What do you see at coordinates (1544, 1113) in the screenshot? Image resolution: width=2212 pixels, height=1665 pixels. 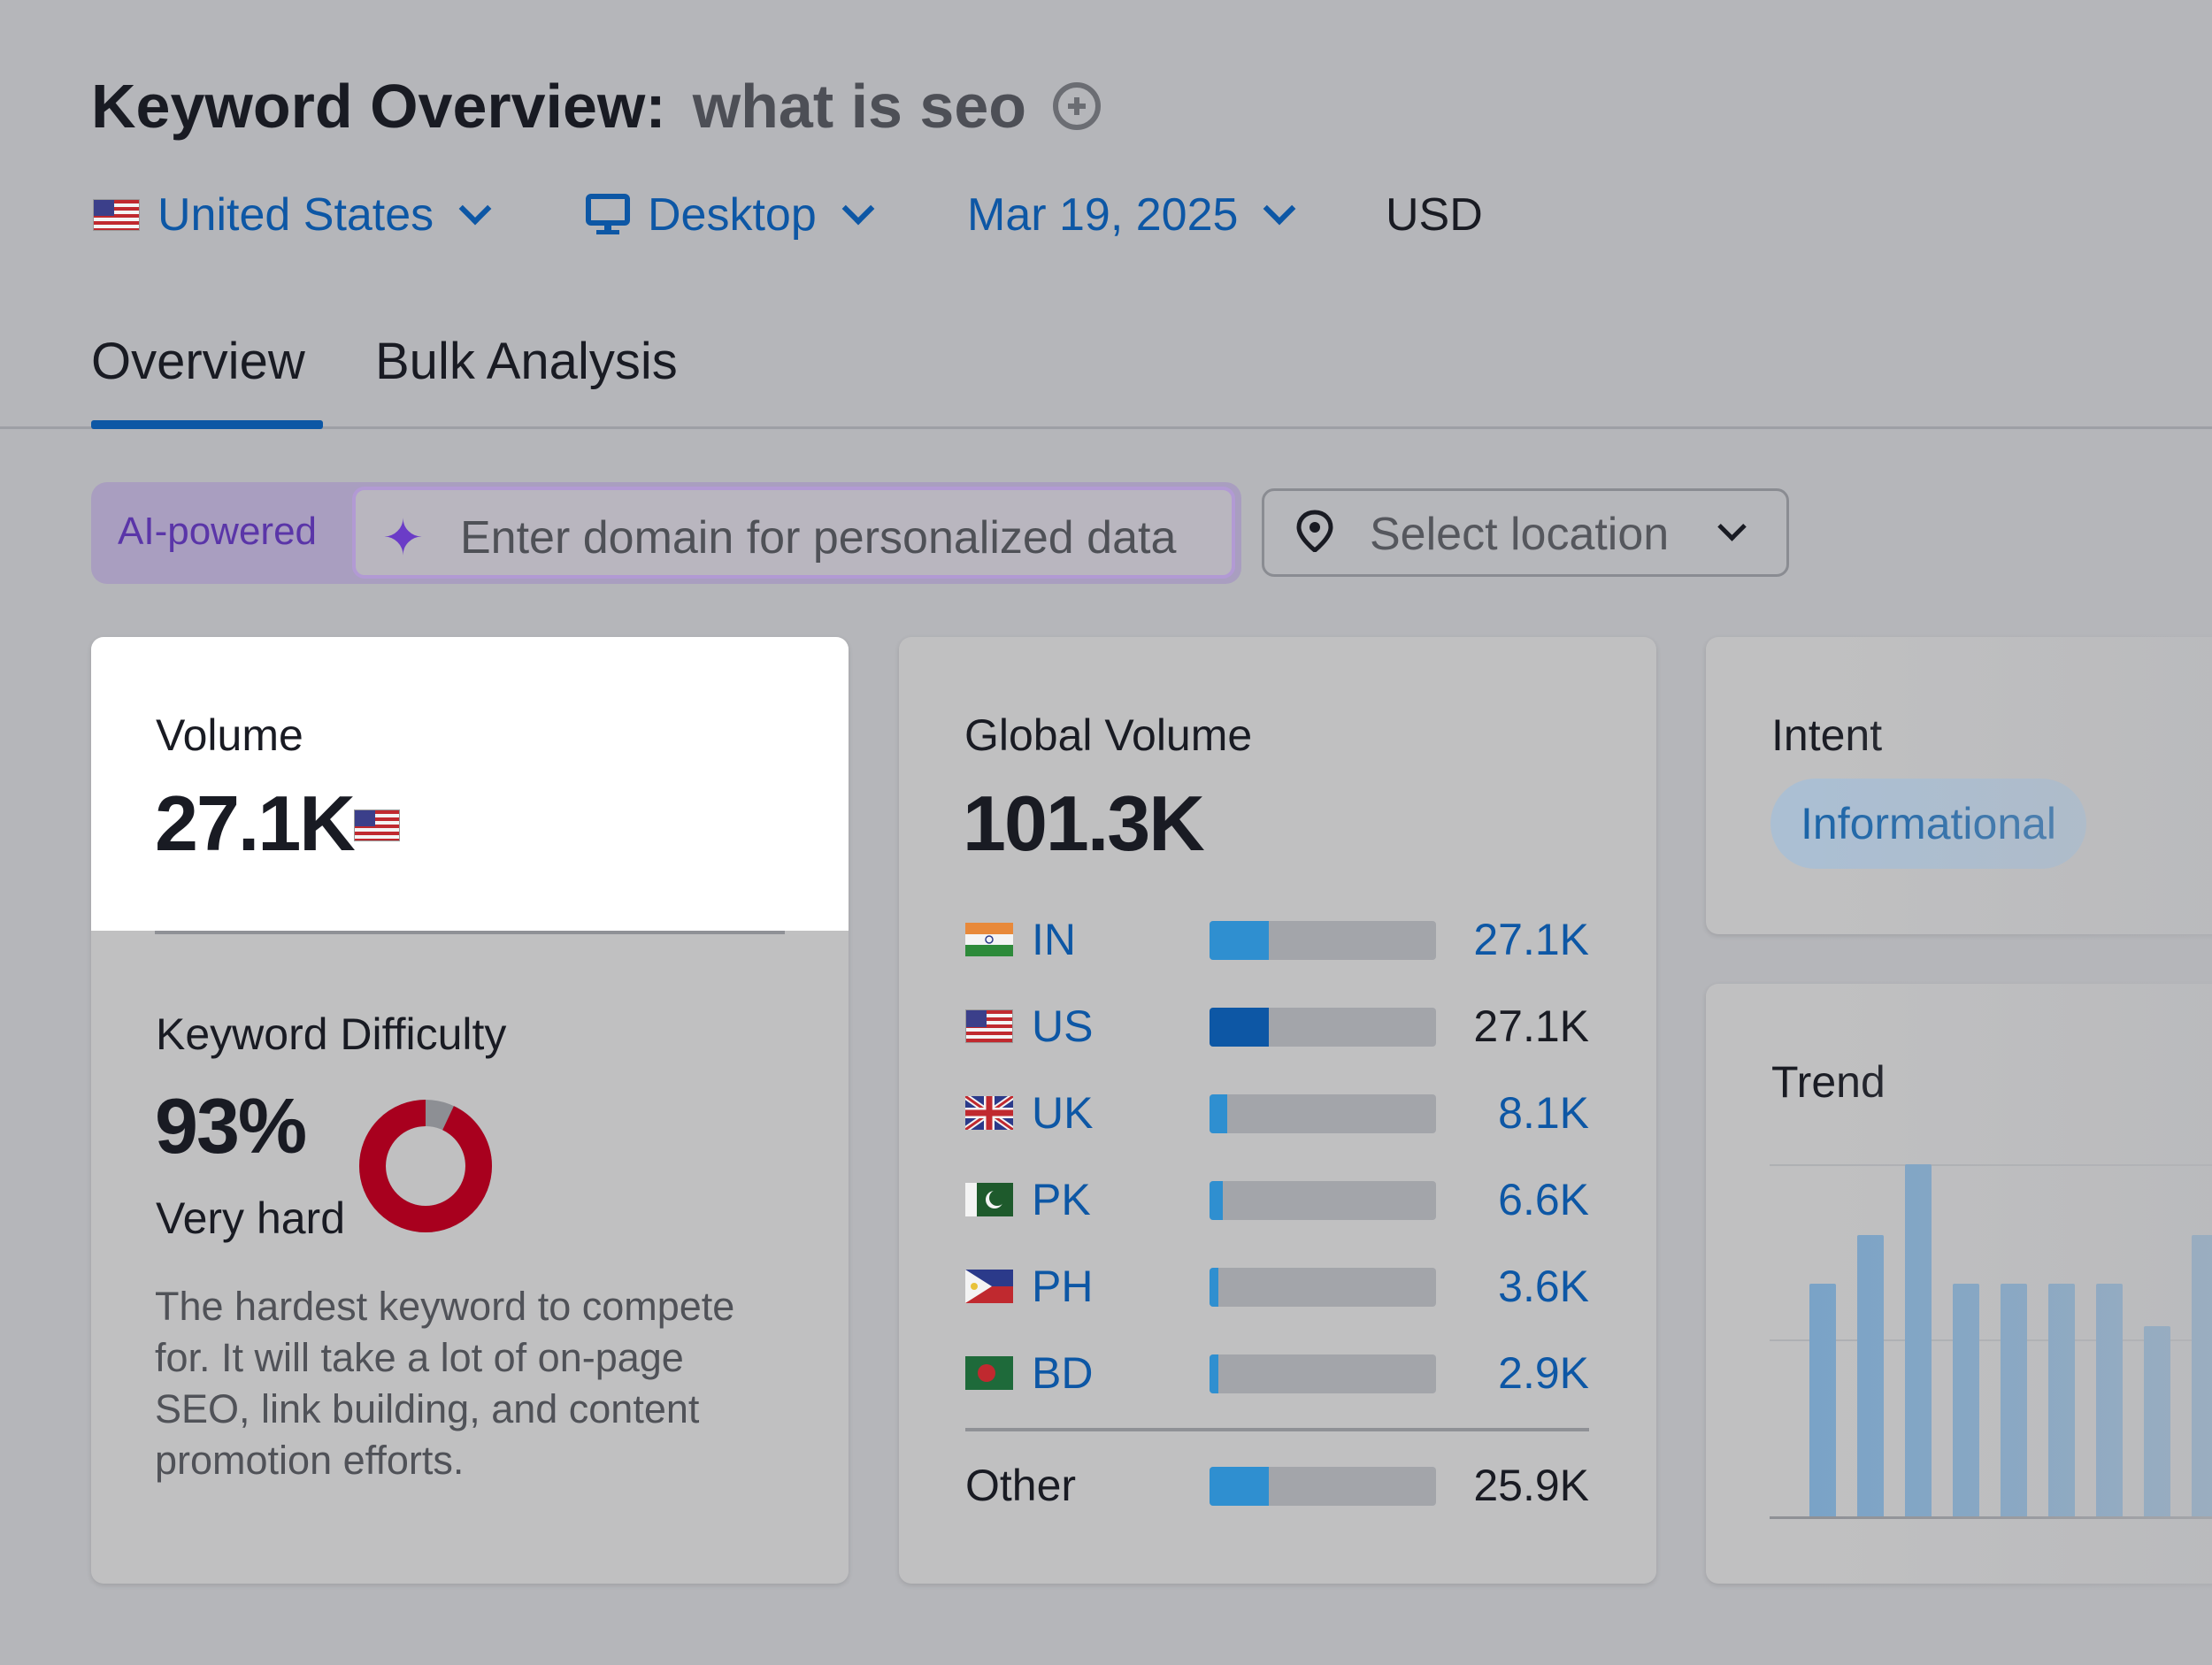 I see `country-volume: 8.1K` at bounding box center [1544, 1113].